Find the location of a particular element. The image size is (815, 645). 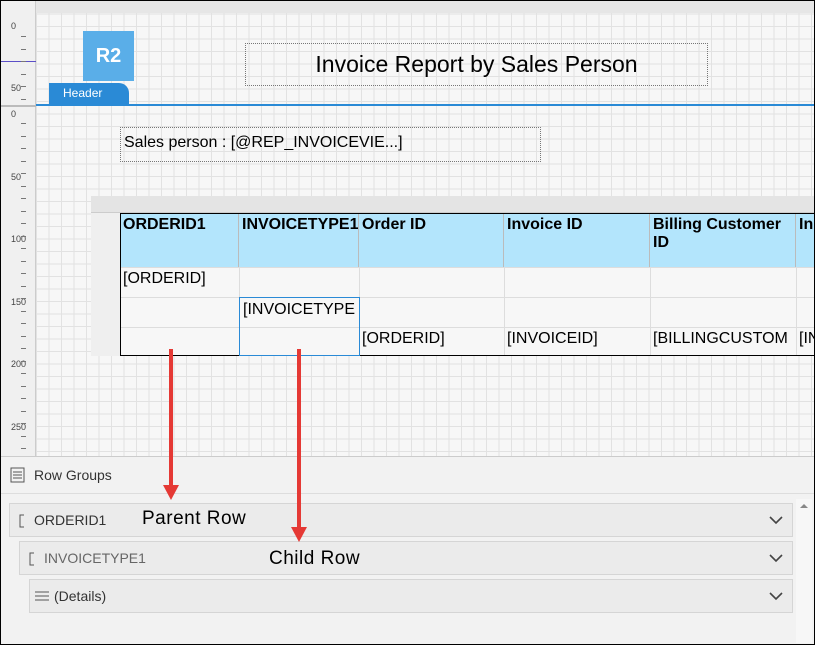

column-header: INVOICETYPE1 is located at coordinates (299, 240).